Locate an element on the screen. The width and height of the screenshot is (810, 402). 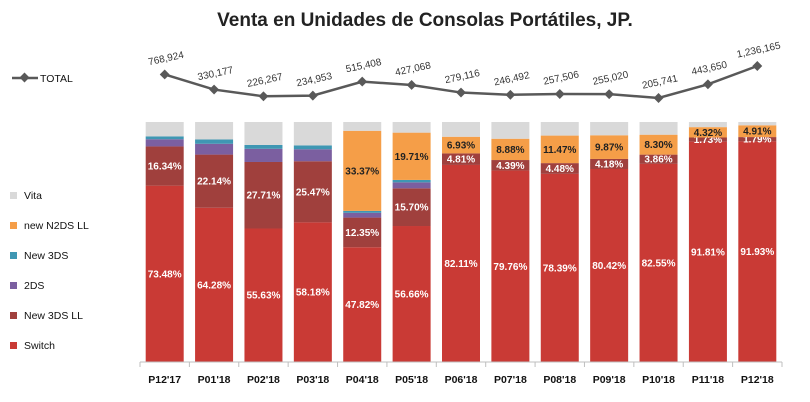
bar-stack: 64.28% 22.14% is located at coordinates (214, 242).